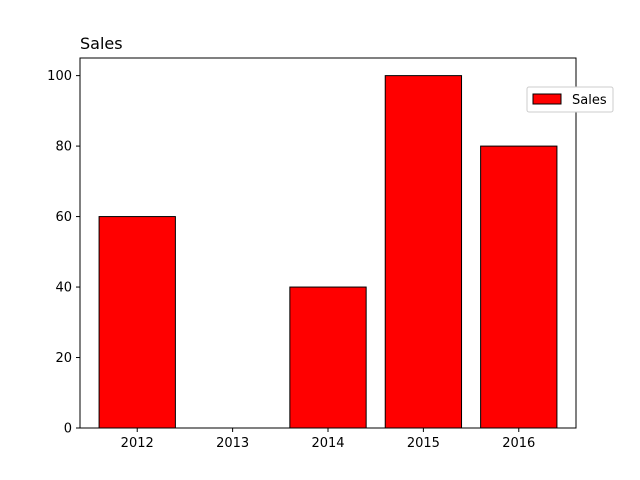  What do you see at coordinates (328, 357) in the screenshot?
I see `bar-2014` at bounding box center [328, 357].